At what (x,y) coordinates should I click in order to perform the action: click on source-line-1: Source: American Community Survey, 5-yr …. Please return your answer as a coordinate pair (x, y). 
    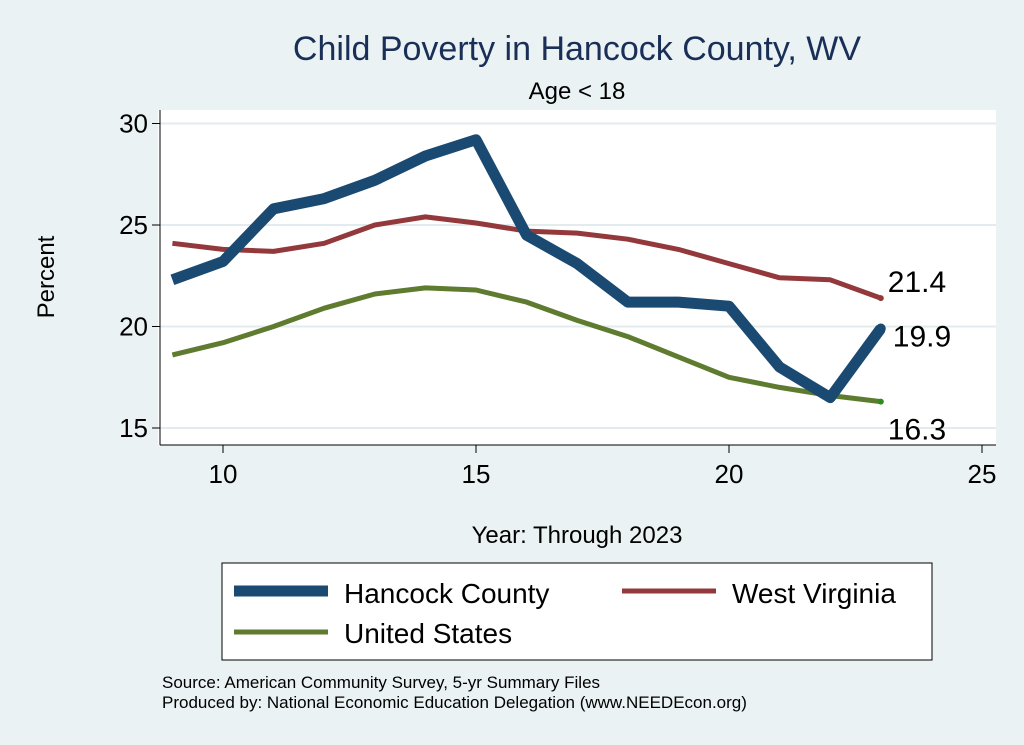
    Looking at the image, I should click on (381, 682).